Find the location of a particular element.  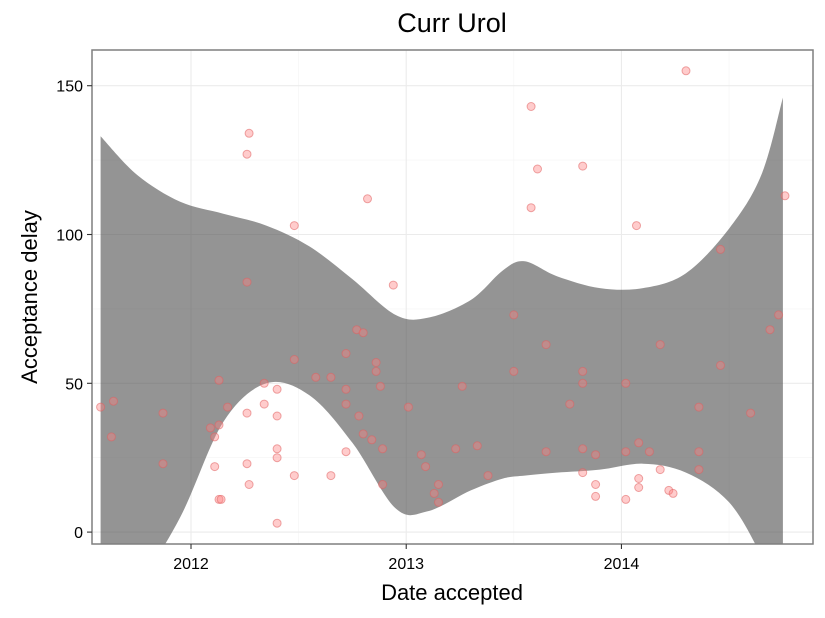

chart-title: Curr Urol is located at coordinates (452, 23).